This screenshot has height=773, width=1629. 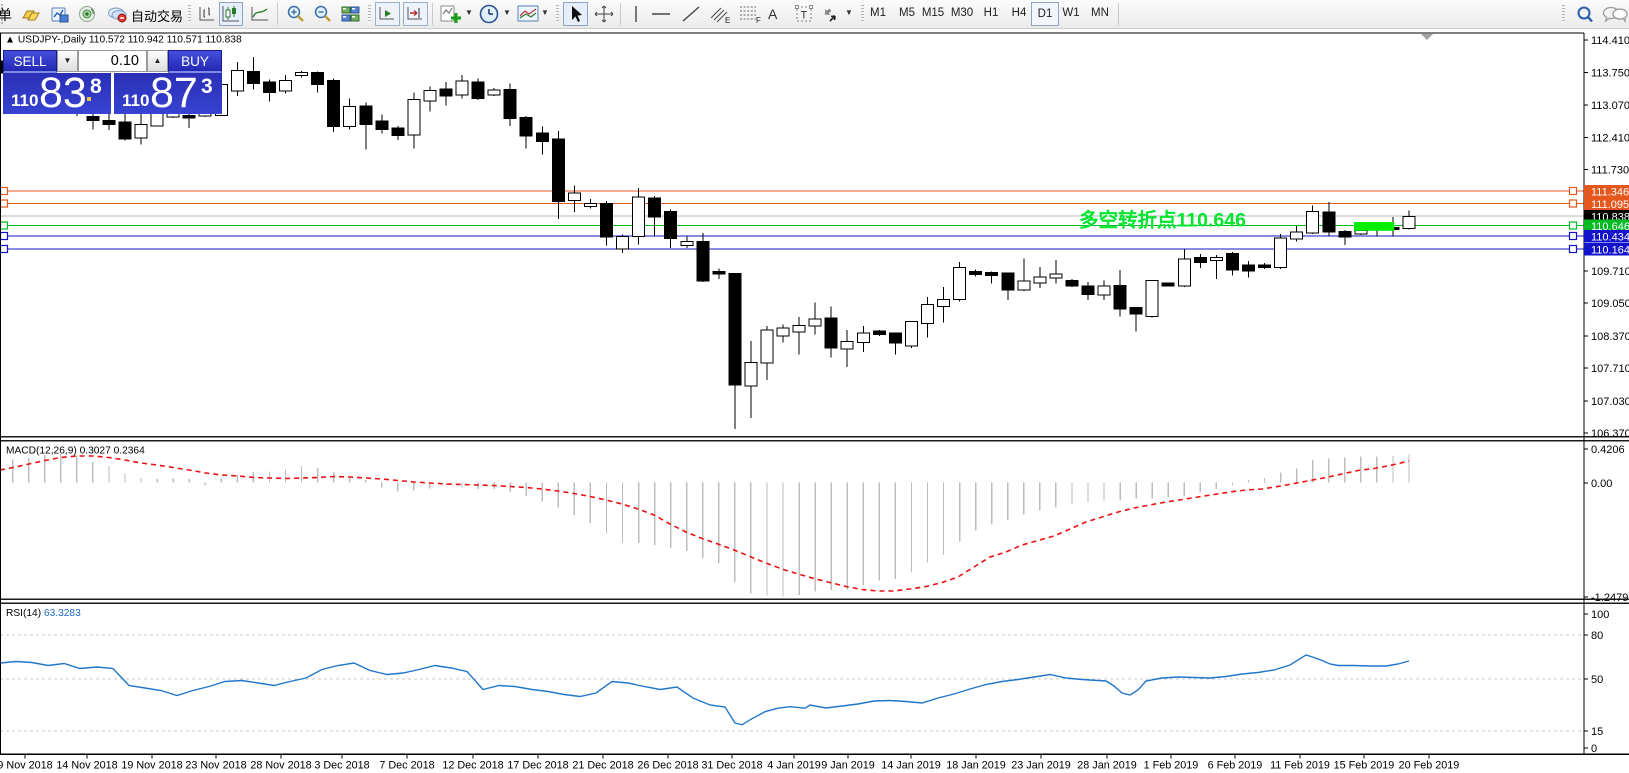 I want to click on svg-text: 28 Jan 2019, so click(x=1106, y=766).